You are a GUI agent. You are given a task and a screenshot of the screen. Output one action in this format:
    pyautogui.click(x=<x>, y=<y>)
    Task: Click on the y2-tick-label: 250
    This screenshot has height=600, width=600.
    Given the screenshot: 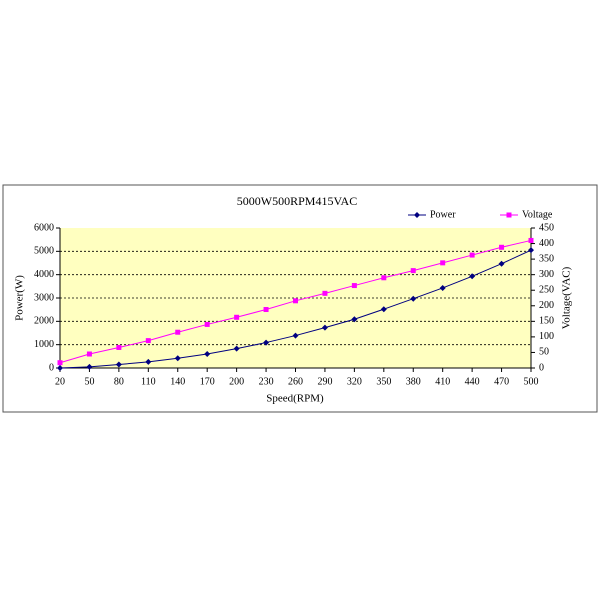 What is the action you would take?
    pyautogui.click(x=546, y=290)
    